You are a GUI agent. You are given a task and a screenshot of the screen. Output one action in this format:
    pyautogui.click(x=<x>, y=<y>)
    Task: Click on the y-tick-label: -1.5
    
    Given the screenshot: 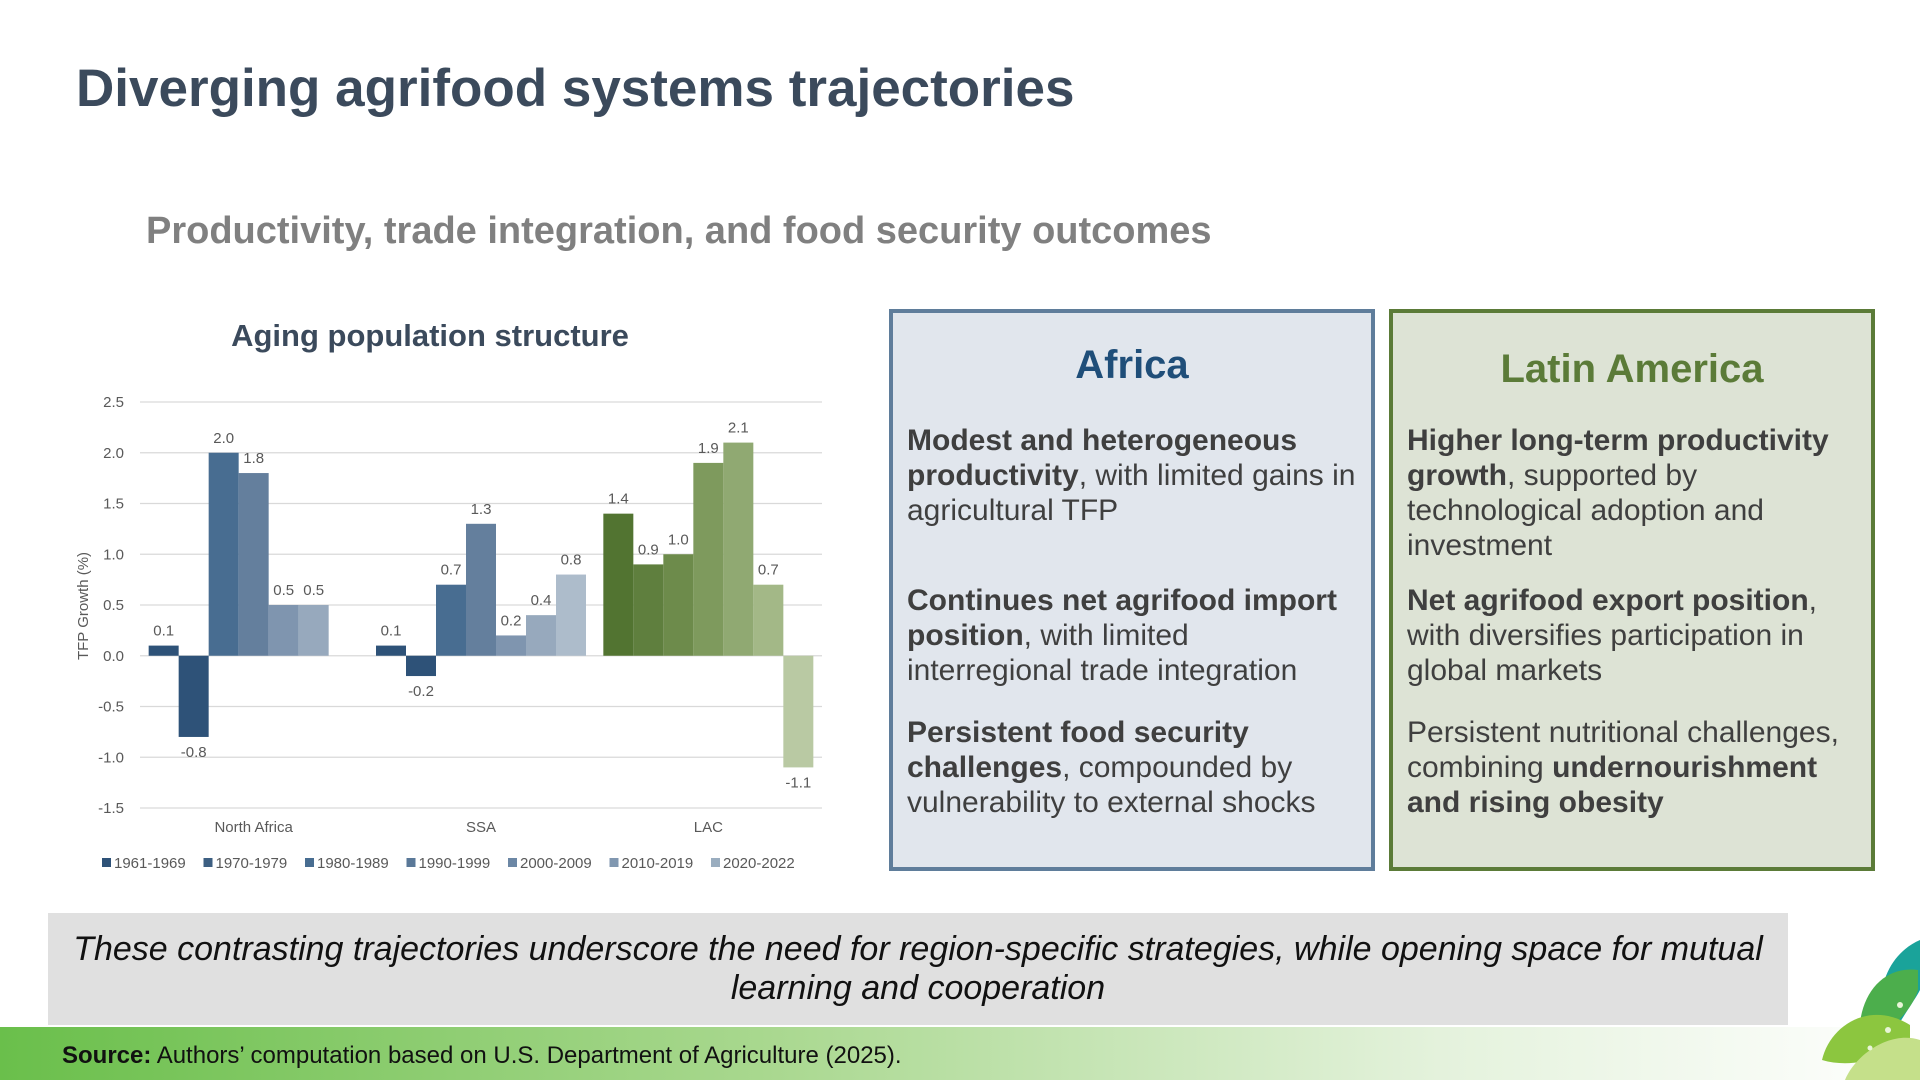 What is the action you would take?
    pyautogui.click(x=111, y=808)
    